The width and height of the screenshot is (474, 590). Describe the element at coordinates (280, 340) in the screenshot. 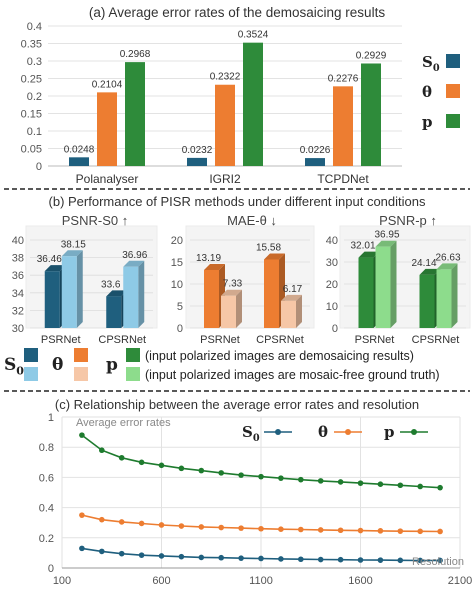

I see `panel-b-category-label: CPSRNet` at that location.